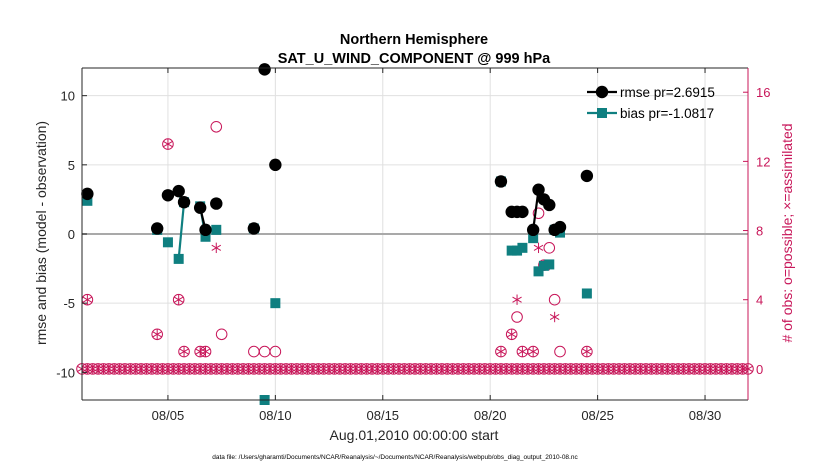 The width and height of the screenshot is (830, 470). I want to click on legend-rmse-marker, so click(602, 92).